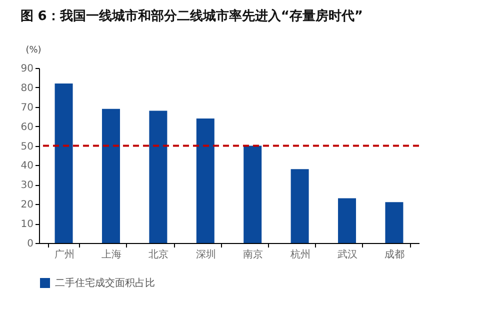 The image size is (500, 335). I want to click on y-tick-label: 50, so click(27, 146).